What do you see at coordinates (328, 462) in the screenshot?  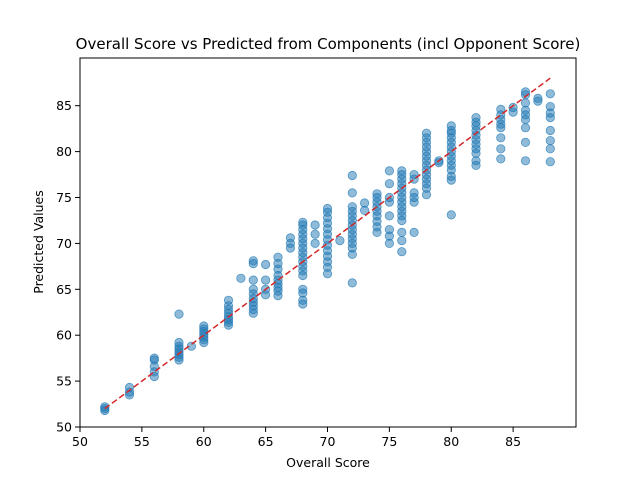 I see `x-axis-label: Overall Score` at bounding box center [328, 462].